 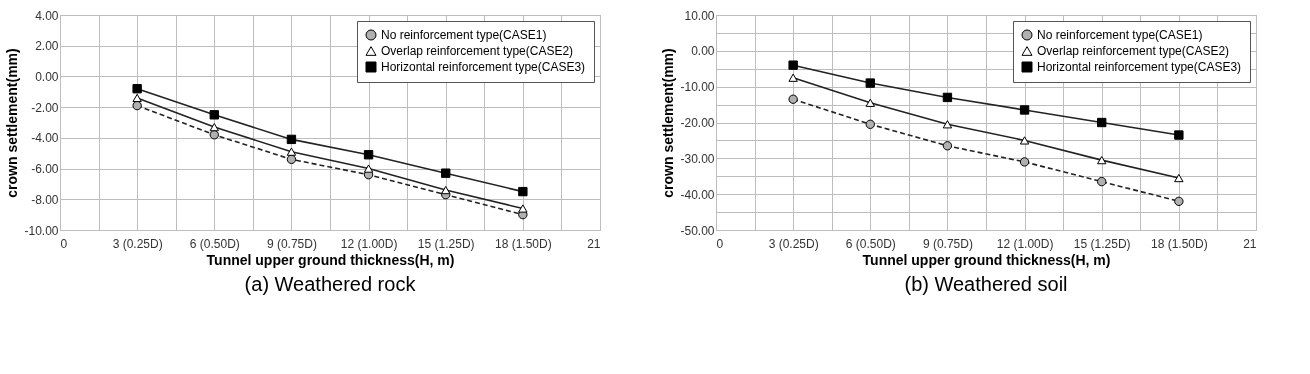 I want to click on y-tick-label: 2.00, so click(x=47, y=46).